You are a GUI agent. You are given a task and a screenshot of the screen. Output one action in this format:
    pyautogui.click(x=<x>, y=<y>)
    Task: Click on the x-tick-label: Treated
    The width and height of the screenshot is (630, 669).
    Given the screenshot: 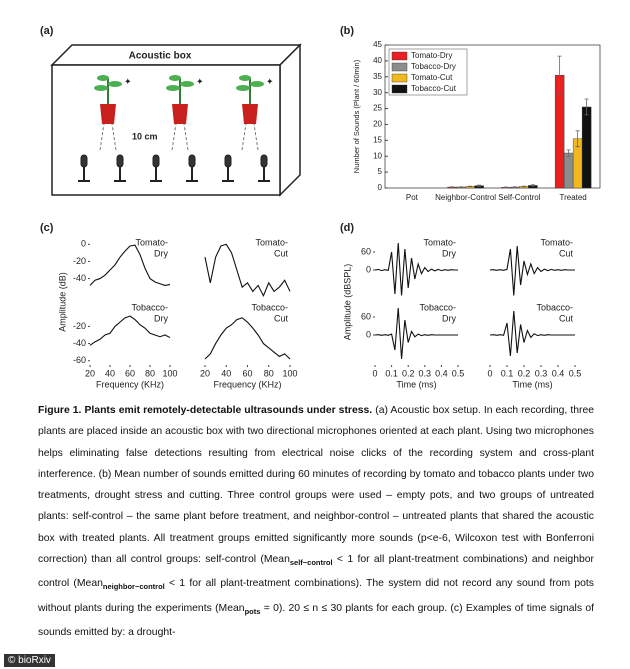 What is the action you would take?
    pyautogui.click(x=572, y=197)
    